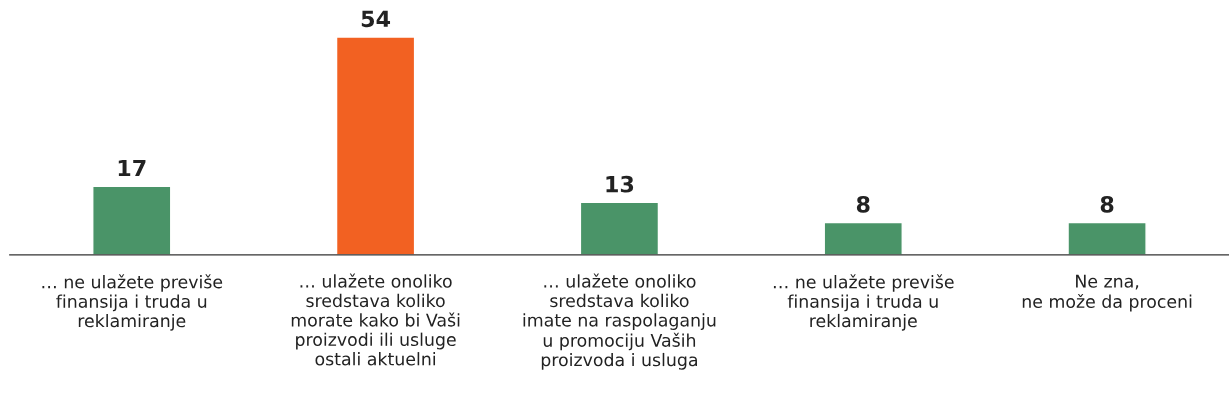  I want to click on x-tick-label: Ne zna, ne može da proceni, so click(1107, 293).